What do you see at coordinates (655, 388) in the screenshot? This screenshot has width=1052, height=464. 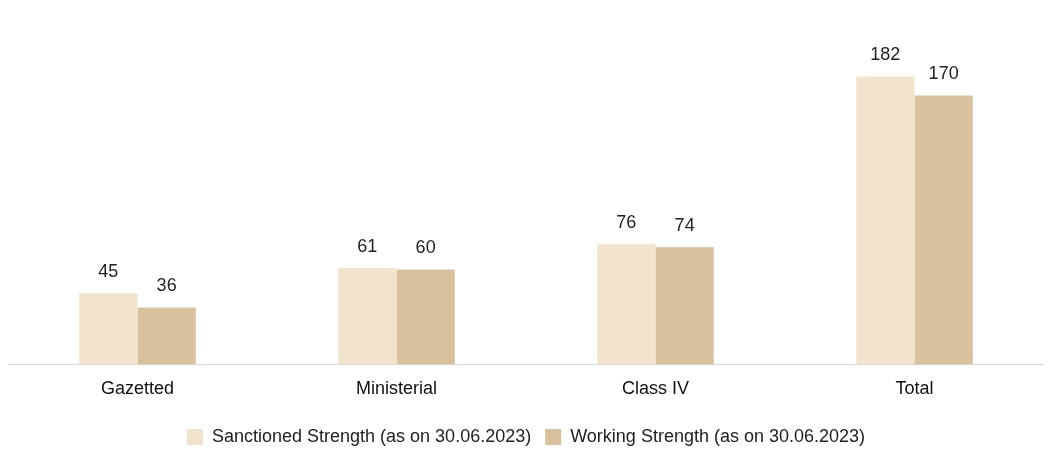 I see `x-tick-label: Class IV` at bounding box center [655, 388].